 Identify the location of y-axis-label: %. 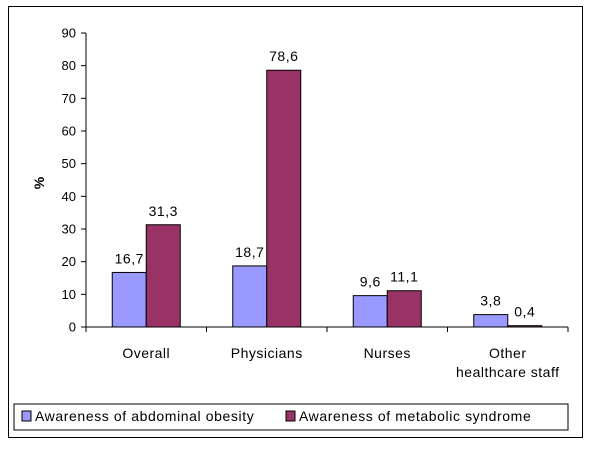
(39, 182).